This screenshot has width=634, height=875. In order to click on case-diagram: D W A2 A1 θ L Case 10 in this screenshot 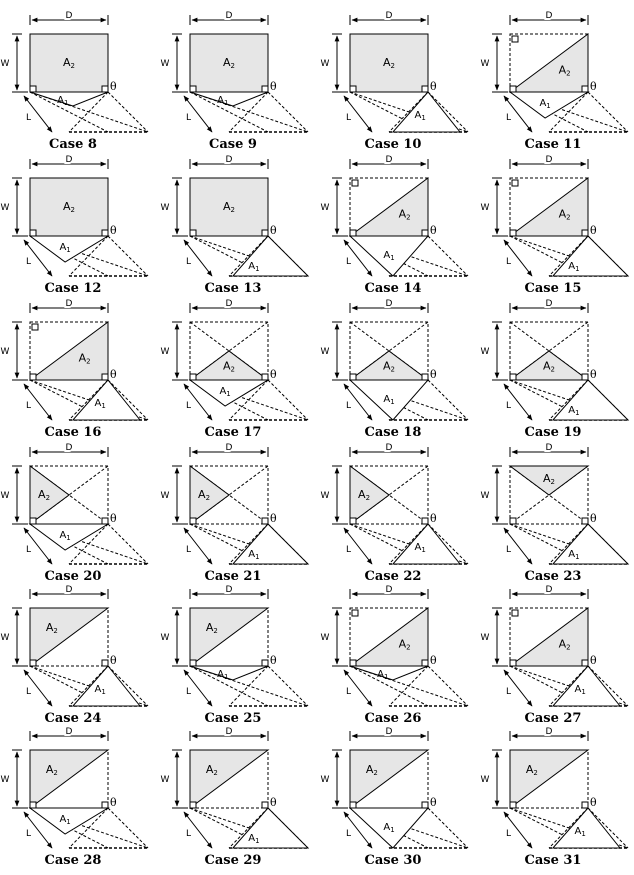, I will do `click(395, 80)`.